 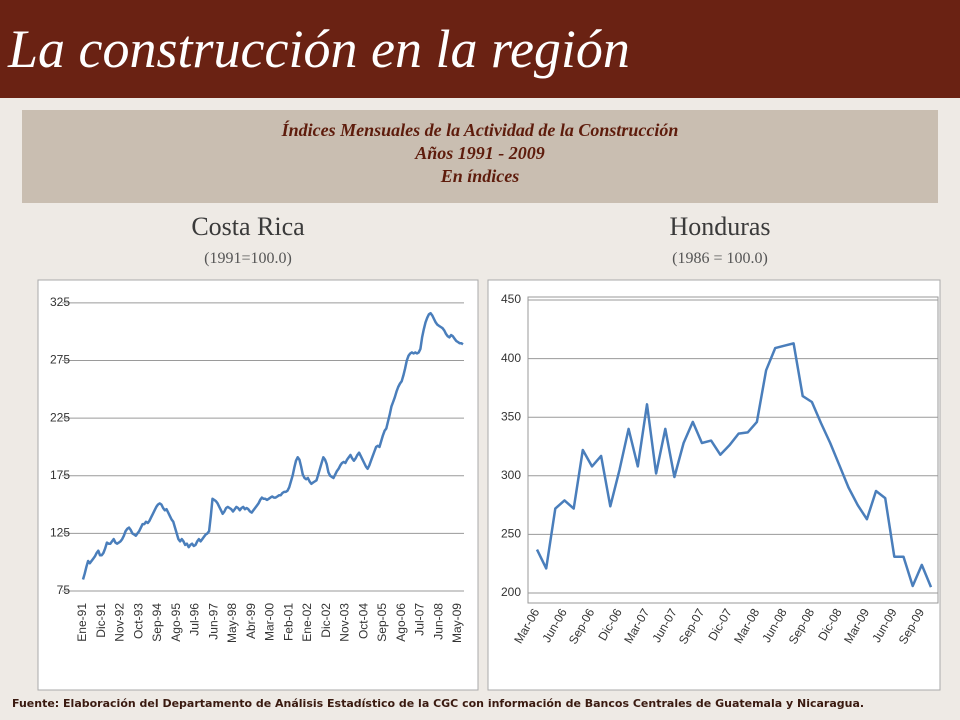 I want to click on x-tick-label: Jun-97, so click(x=213, y=621).